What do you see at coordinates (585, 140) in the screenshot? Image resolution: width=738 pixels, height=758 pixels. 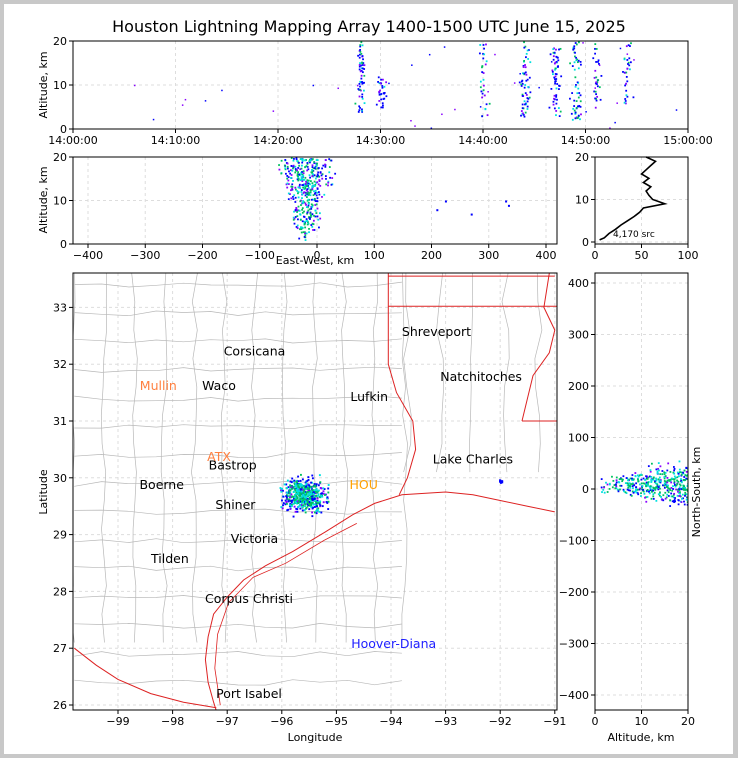 I see `time-axis-tick-label: 14:50:00` at bounding box center [585, 140].